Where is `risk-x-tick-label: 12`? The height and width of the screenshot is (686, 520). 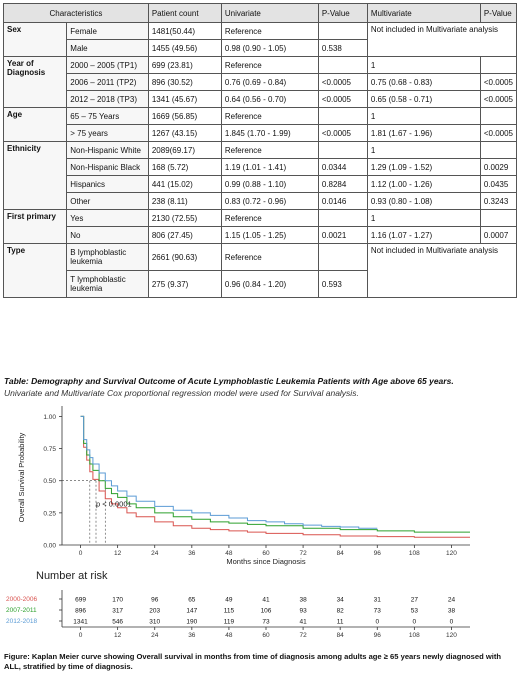 risk-x-tick-label: 12 is located at coordinates (118, 635).